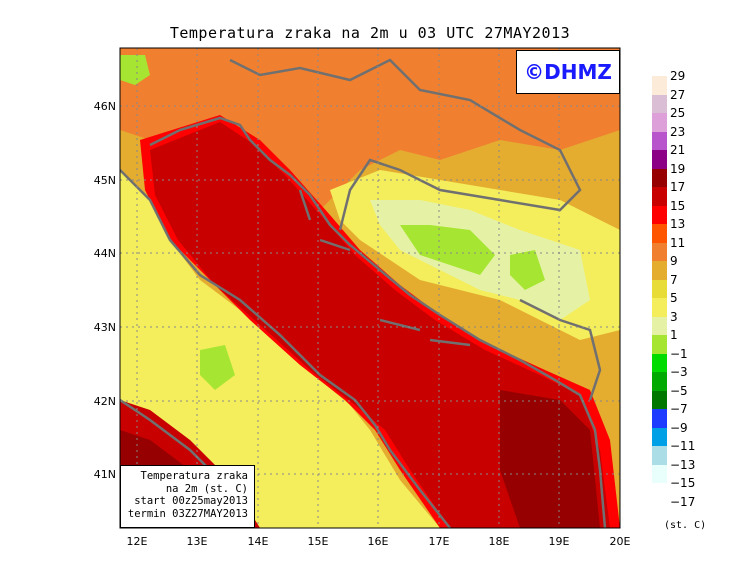 This screenshot has height=582, width=740. I want to click on legend-label: 5, so click(674, 298).